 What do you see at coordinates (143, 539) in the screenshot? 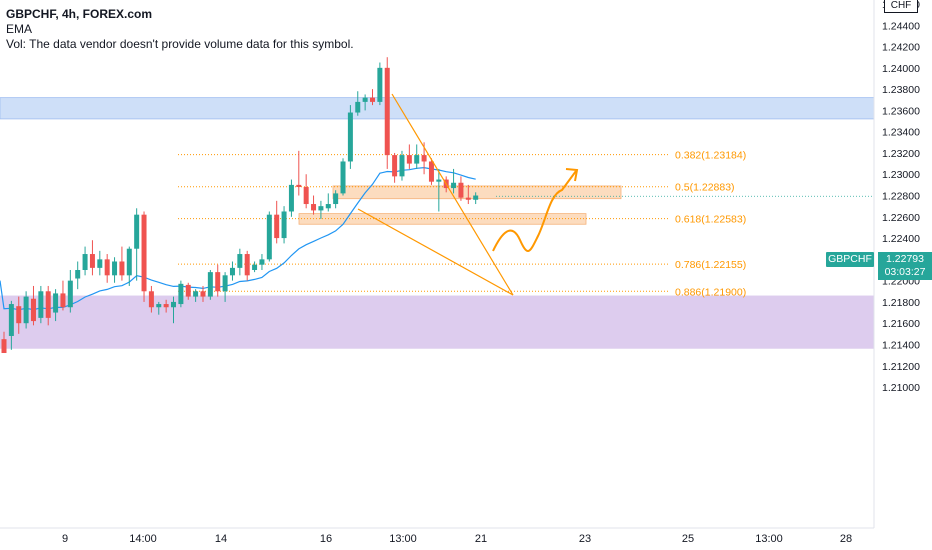
I see `time-tick-label: 14:00` at bounding box center [143, 539].